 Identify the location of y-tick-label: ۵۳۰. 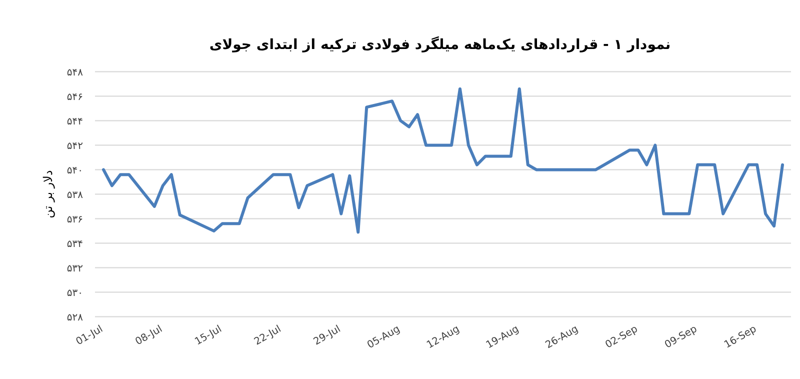
(74, 294).